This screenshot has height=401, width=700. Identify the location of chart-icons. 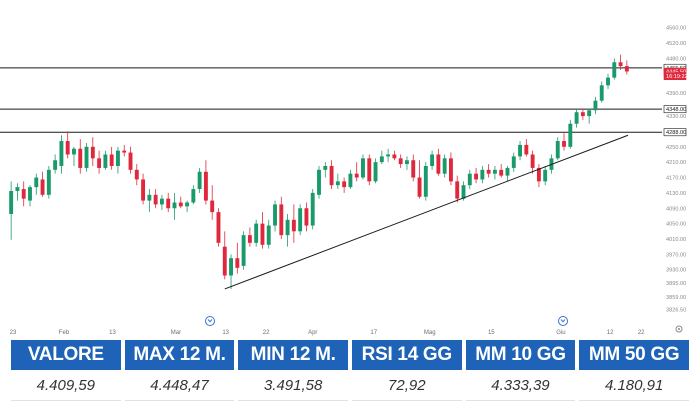
(444, 324).